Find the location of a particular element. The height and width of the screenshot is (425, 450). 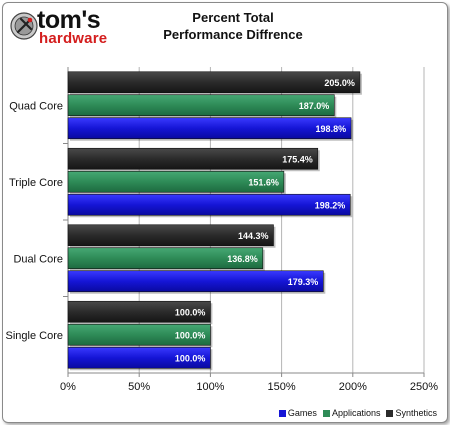

data-label-single-core-games: 100.0% is located at coordinates (190, 358).